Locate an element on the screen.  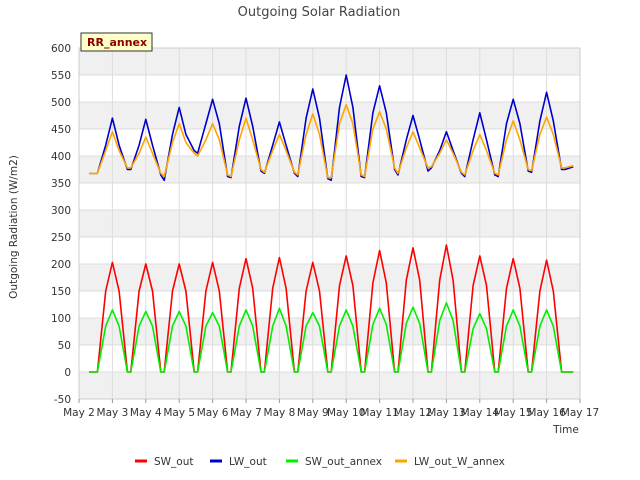
x-tick-label: May 14 is located at coordinates (480, 413).